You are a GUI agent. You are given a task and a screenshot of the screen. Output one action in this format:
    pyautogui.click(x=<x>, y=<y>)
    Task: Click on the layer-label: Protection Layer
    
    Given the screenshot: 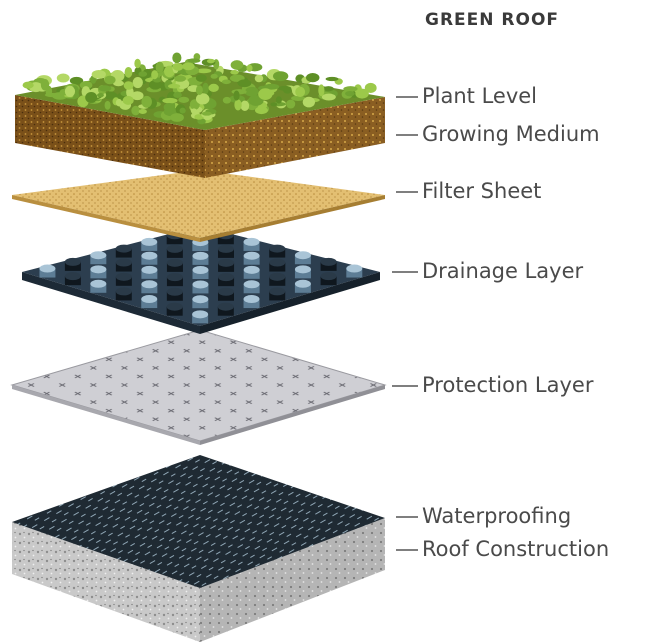 What is the action you would take?
    pyautogui.click(x=508, y=385)
    